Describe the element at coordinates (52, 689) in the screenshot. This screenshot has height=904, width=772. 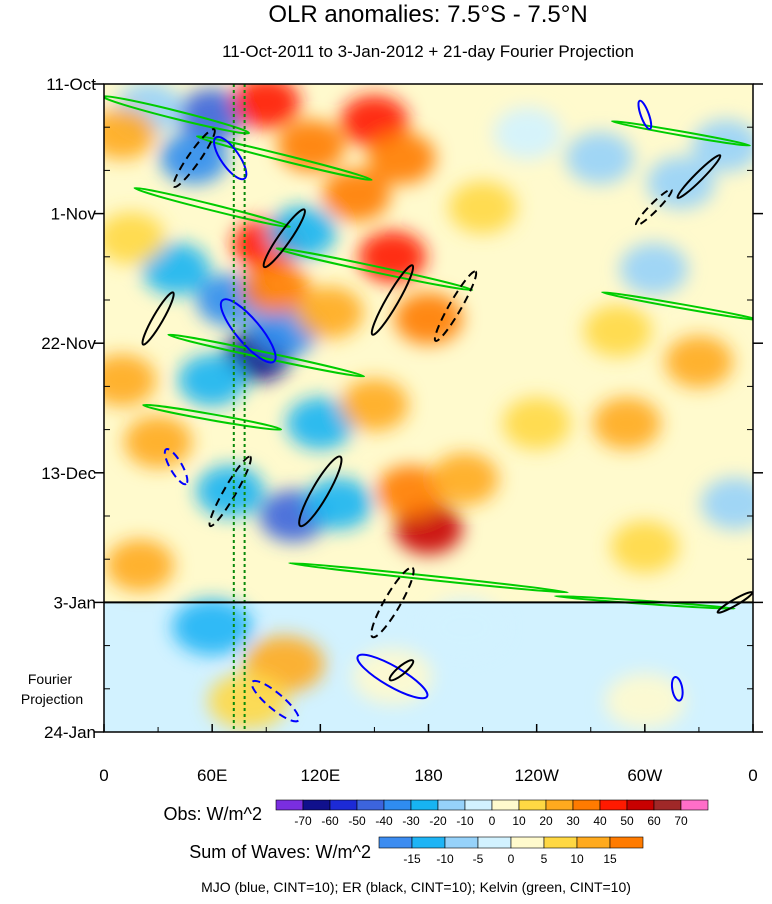
I see `forecast-label: Fourier Projection` at that location.